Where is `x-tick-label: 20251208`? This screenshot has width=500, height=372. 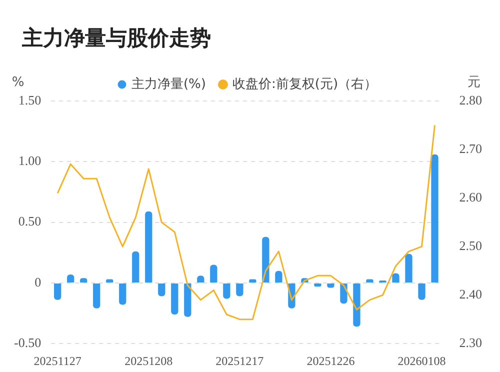
x-tick-label: 20251208 is located at coordinates (148, 361).